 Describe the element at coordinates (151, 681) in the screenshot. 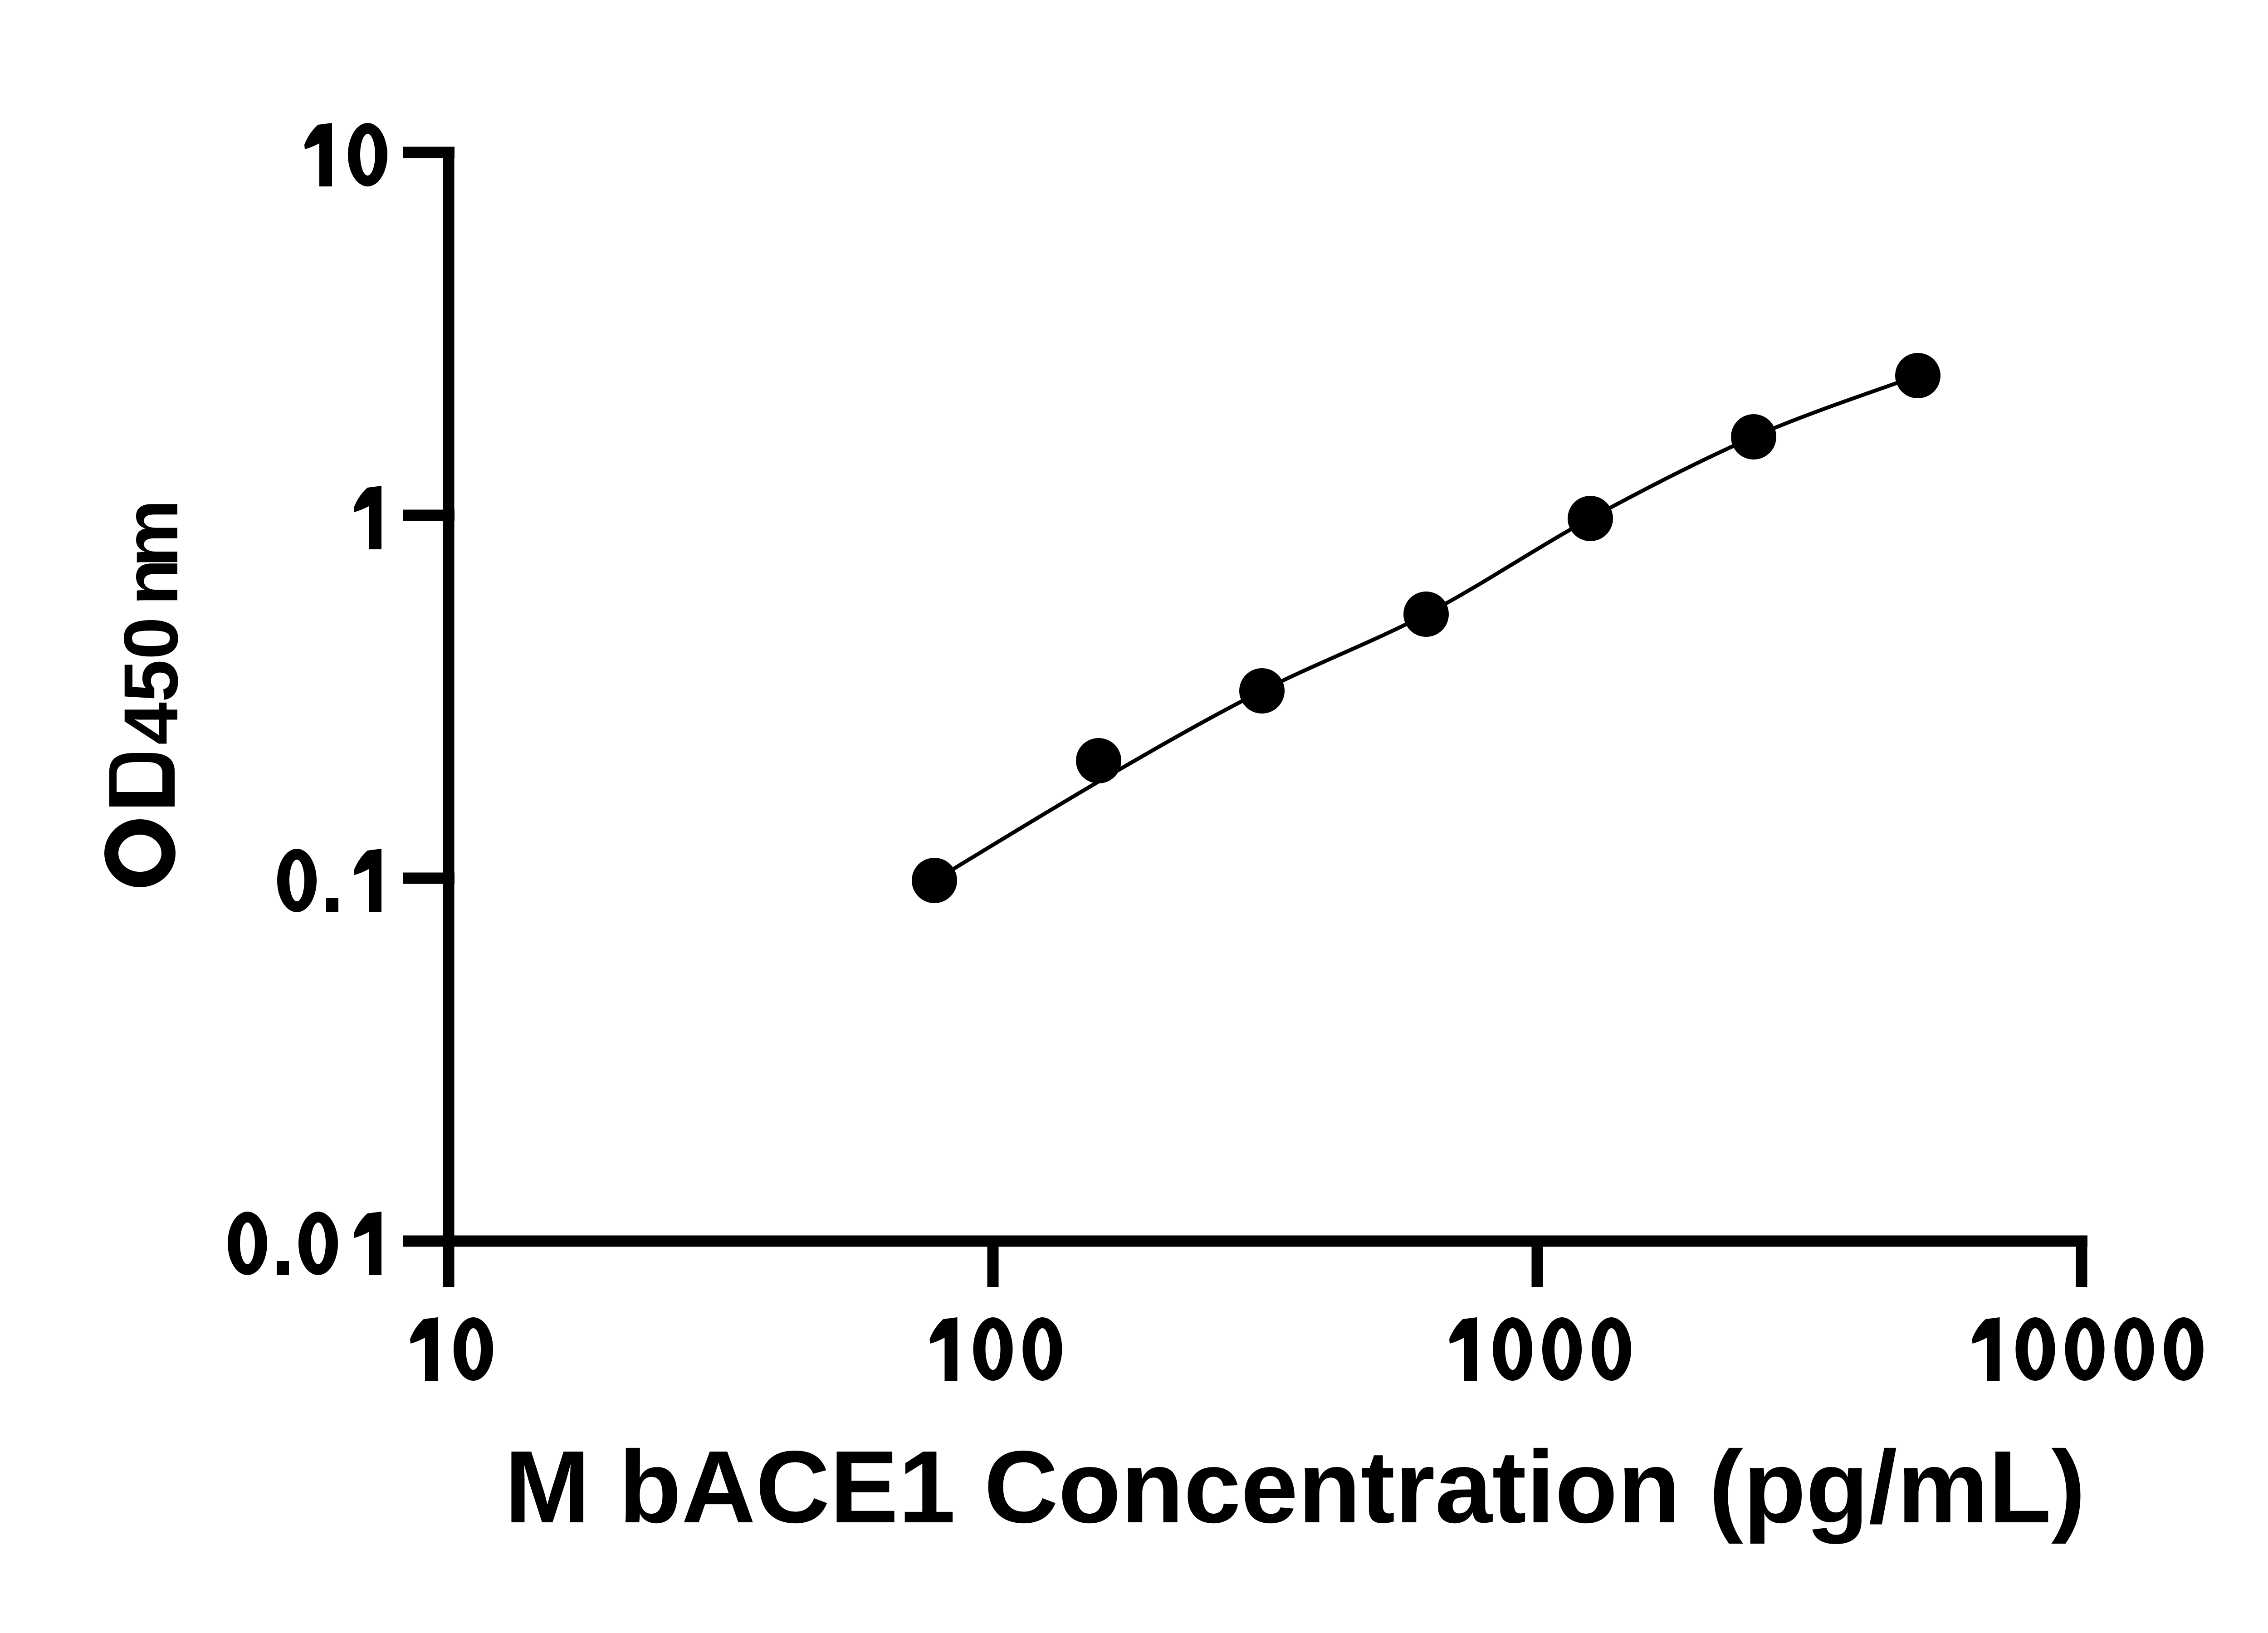

I see `svg-text: 450` at that location.